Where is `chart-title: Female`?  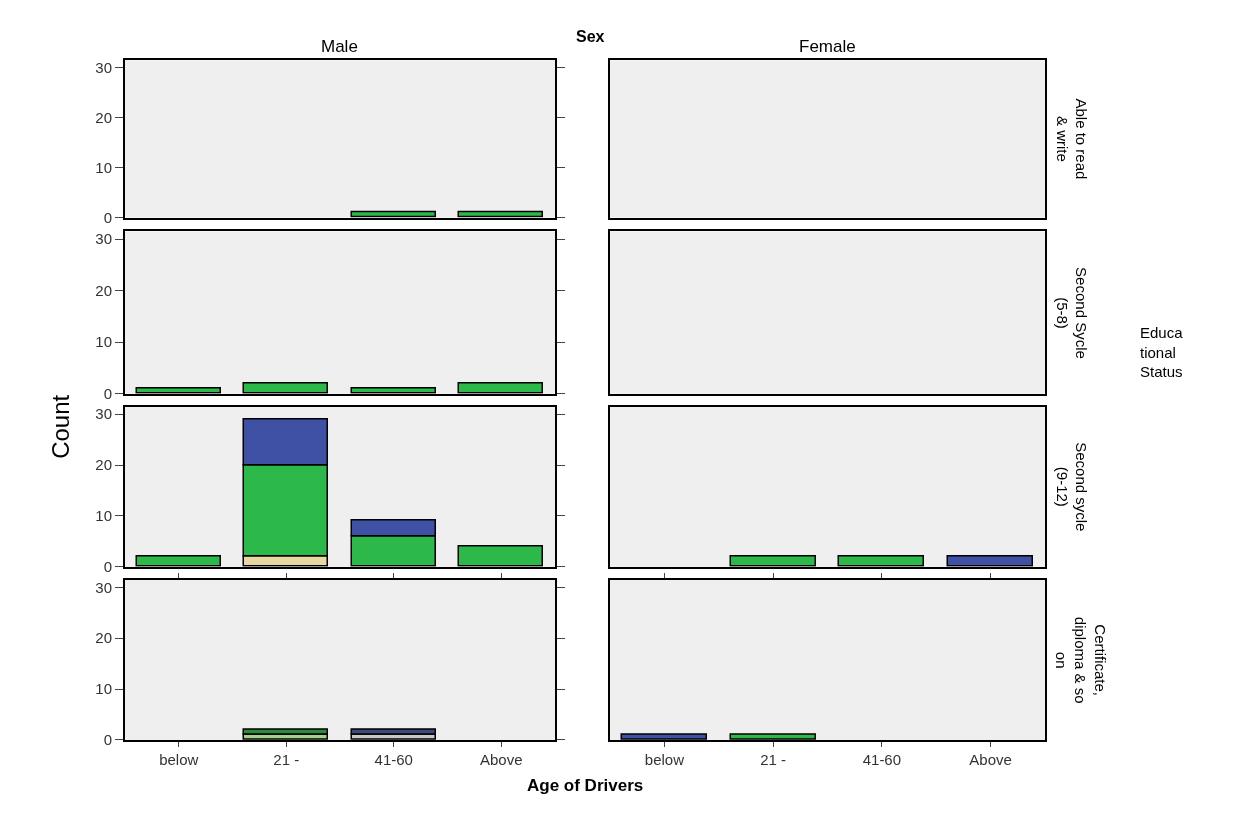 chart-title: Female is located at coordinates (827, 46).